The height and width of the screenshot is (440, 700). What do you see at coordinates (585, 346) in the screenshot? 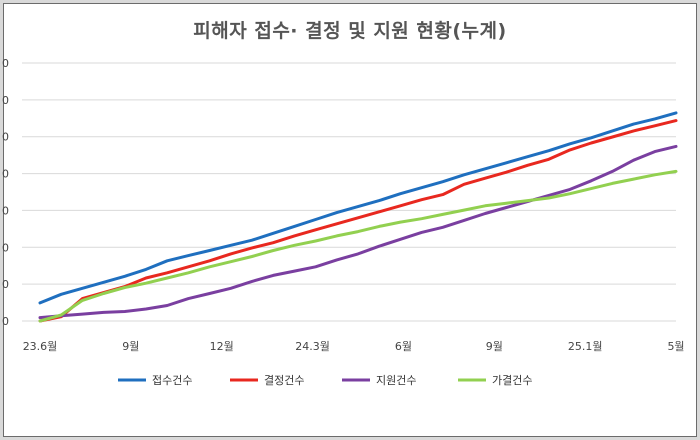
I see `x-tick-label: 25.1월` at bounding box center [585, 346].